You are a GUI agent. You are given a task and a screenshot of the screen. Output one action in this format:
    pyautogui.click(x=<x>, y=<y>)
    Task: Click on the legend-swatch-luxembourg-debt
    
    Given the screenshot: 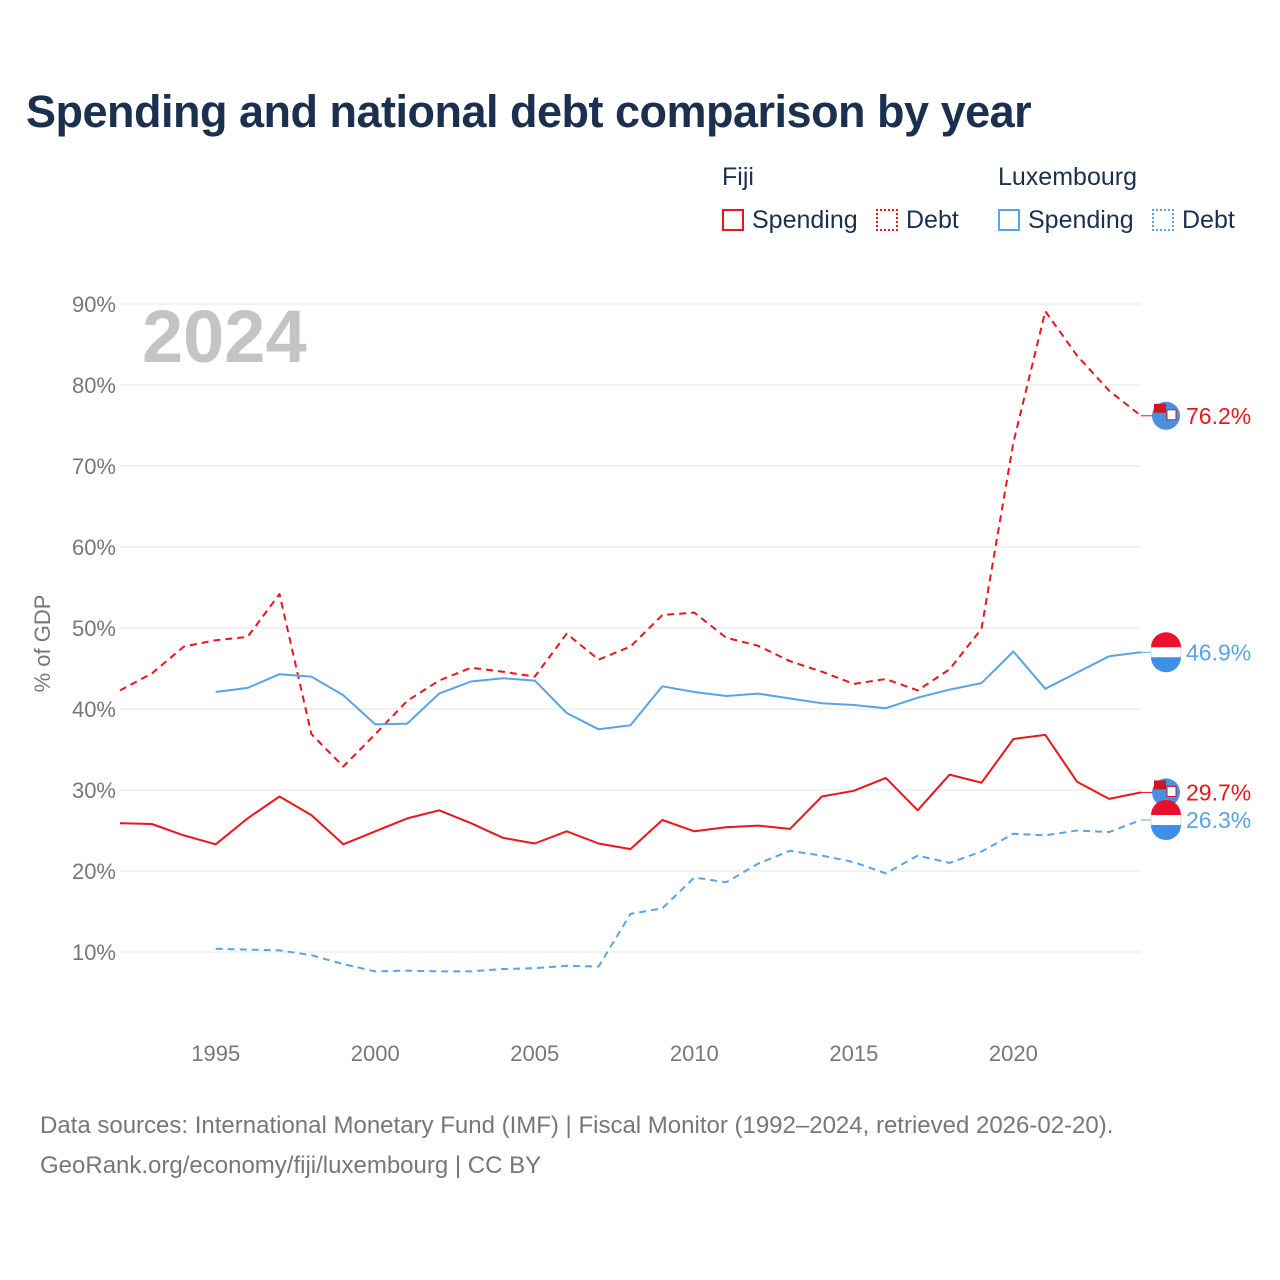 What is the action you would take?
    pyautogui.click(x=1163, y=220)
    